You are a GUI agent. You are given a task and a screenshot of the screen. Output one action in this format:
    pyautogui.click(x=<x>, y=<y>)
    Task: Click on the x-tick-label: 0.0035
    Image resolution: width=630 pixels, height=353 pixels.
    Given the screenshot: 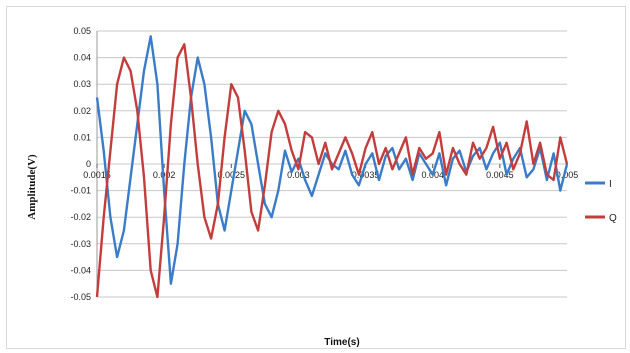 What is the action you would take?
    pyautogui.click(x=366, y=175)
    